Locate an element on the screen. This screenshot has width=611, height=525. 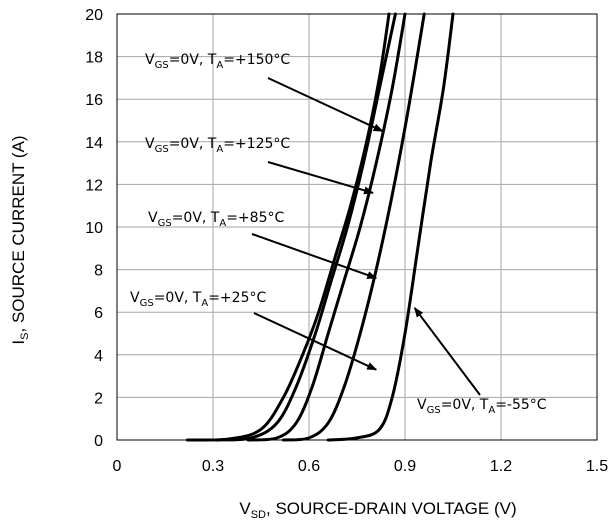
annotation-label-3-part-2: =0V, T is located at coordinates (178, 298).